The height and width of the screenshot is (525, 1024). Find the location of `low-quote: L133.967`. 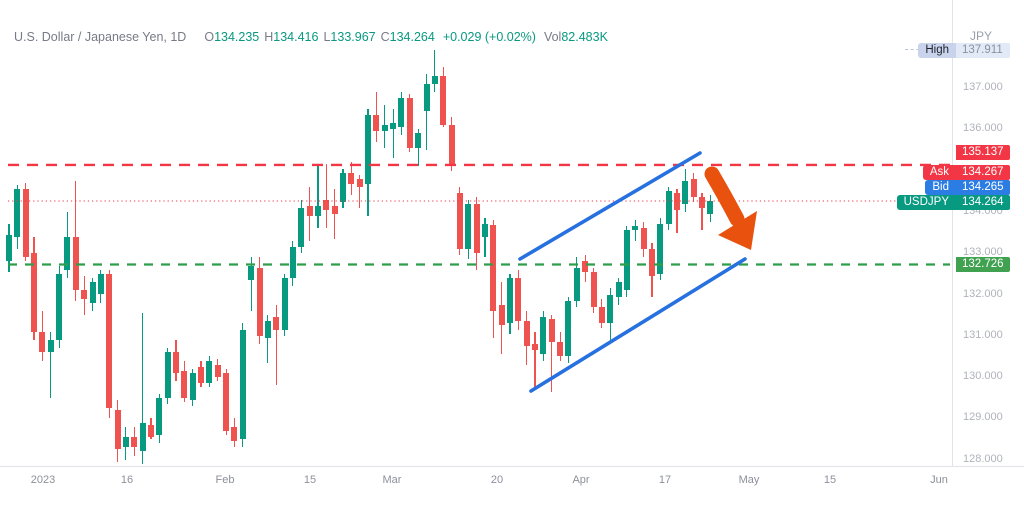

low-quote: L133.967 is located at coordinates (349, 37).